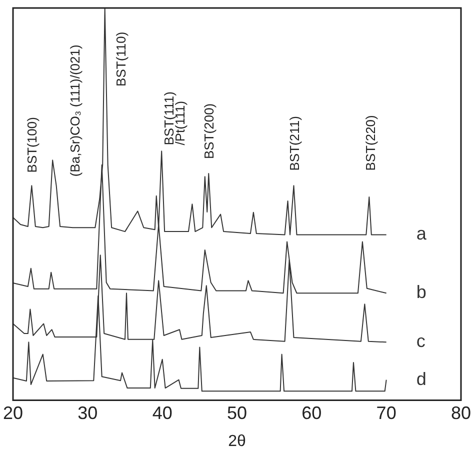 The height and width of the screenshot is (455, 474). What do you see at coordinates (421, 378) in the screenshot?
I see `series-label: d` at bounding box center [421, 378].